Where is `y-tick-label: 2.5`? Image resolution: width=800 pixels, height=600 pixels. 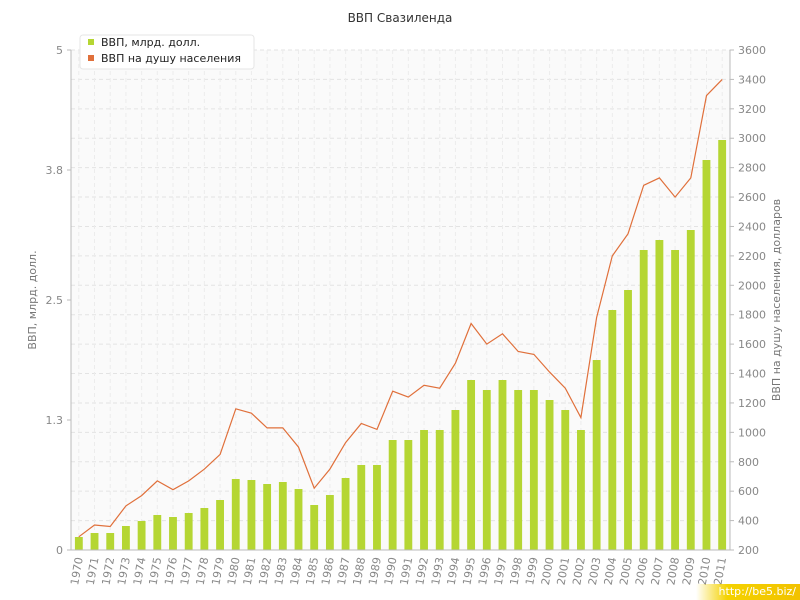 y-tick-label: 2.5 is located at coordinates (55, 300).